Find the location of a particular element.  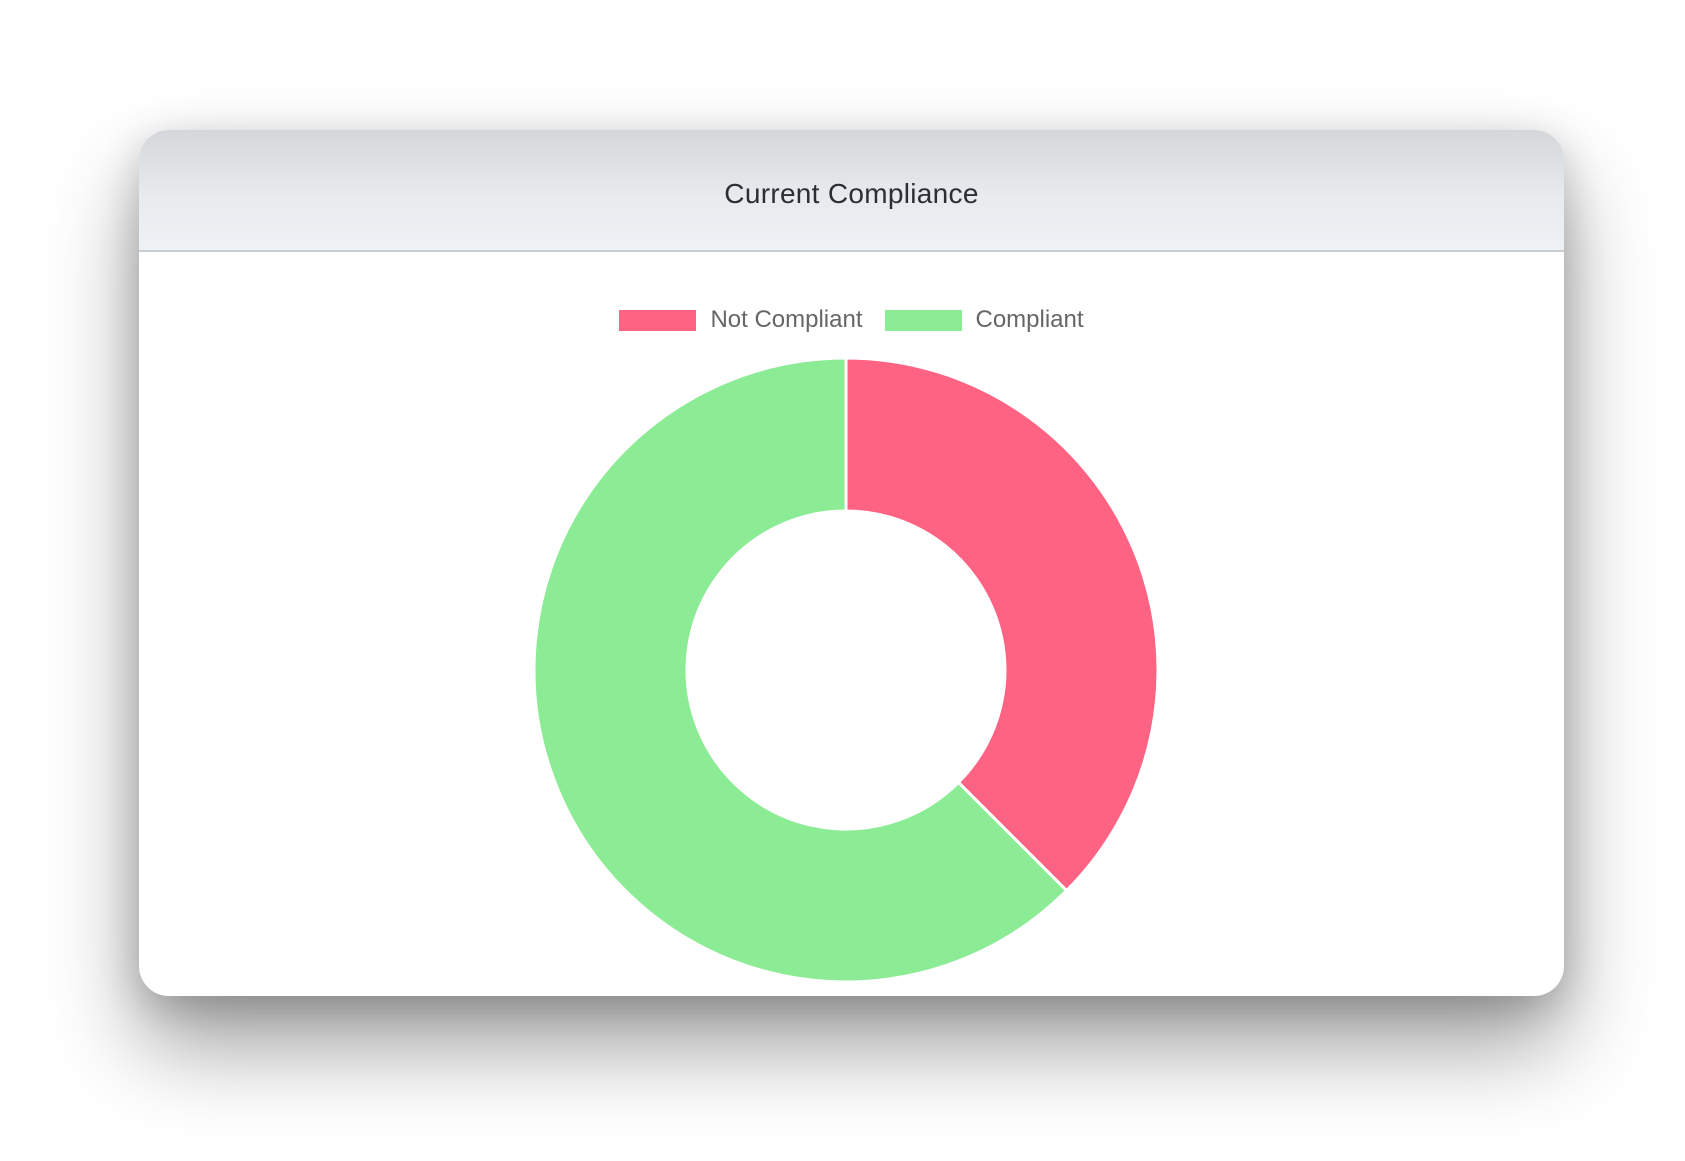

legend-swatch-compliant is located at coordinates (923, 320).